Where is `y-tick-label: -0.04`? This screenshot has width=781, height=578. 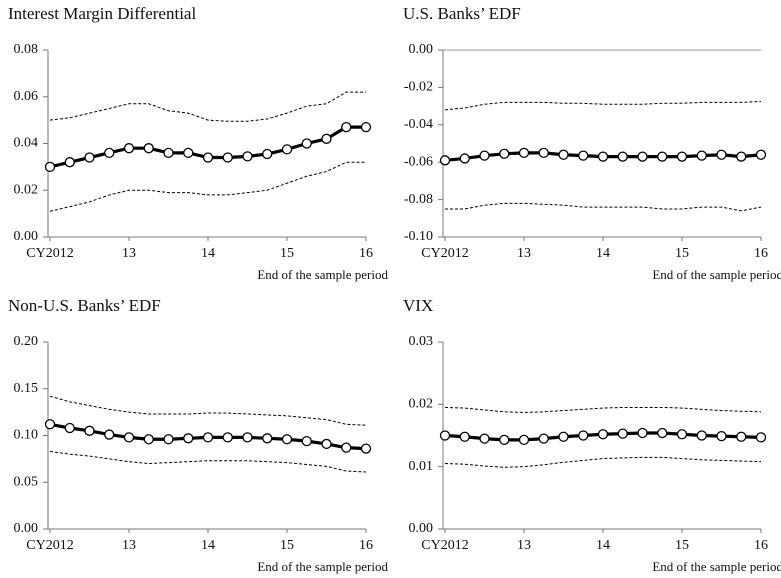
y-tick-label: -0.04 is located at coordinates (418, 124).